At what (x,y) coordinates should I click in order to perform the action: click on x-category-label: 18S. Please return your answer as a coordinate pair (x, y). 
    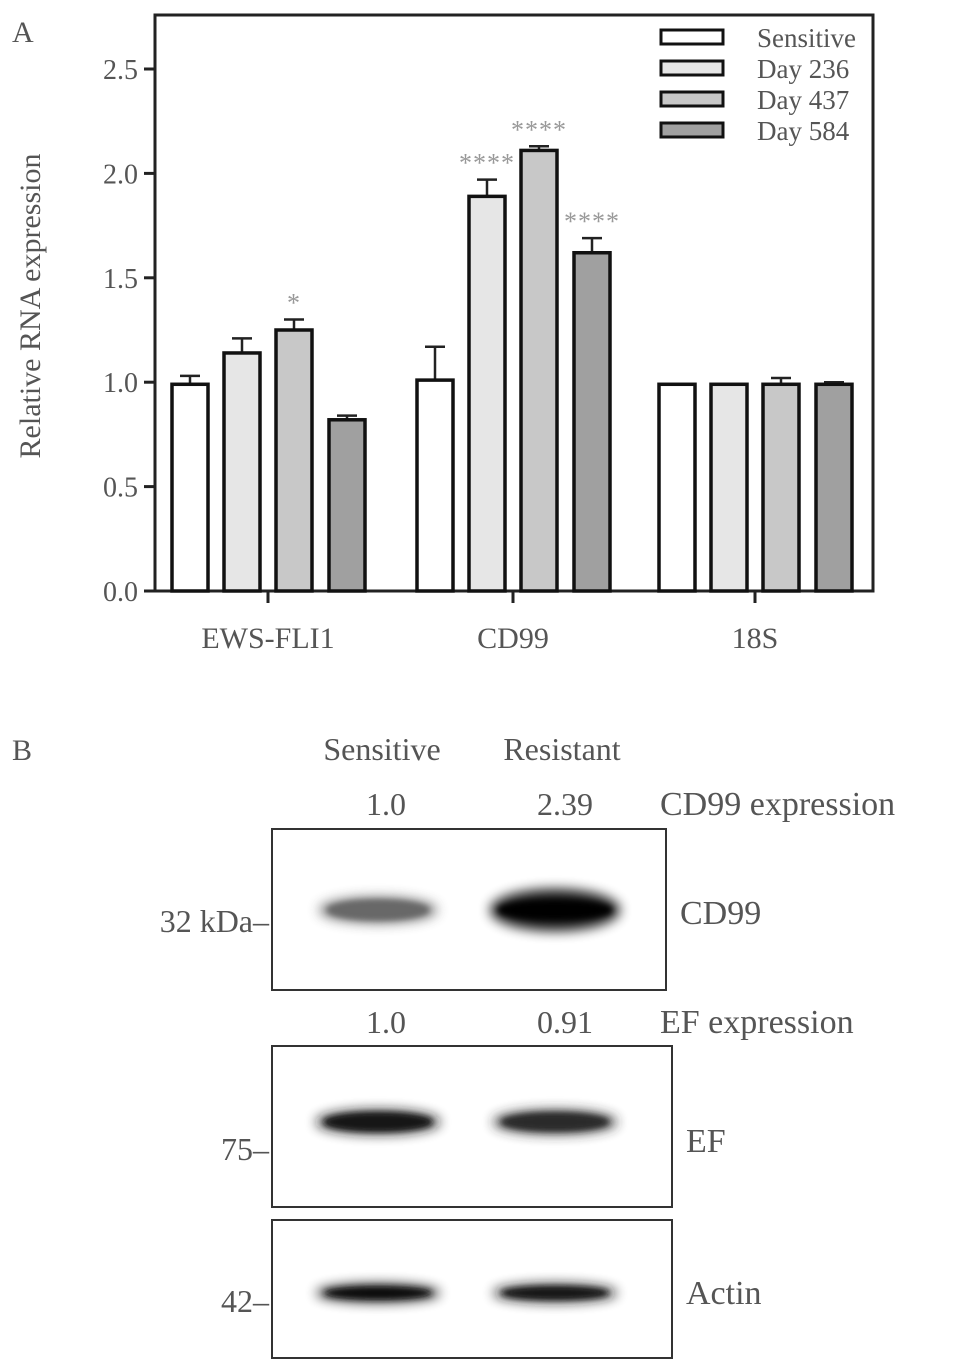
    Looking at the image, I should click on (755, 638).